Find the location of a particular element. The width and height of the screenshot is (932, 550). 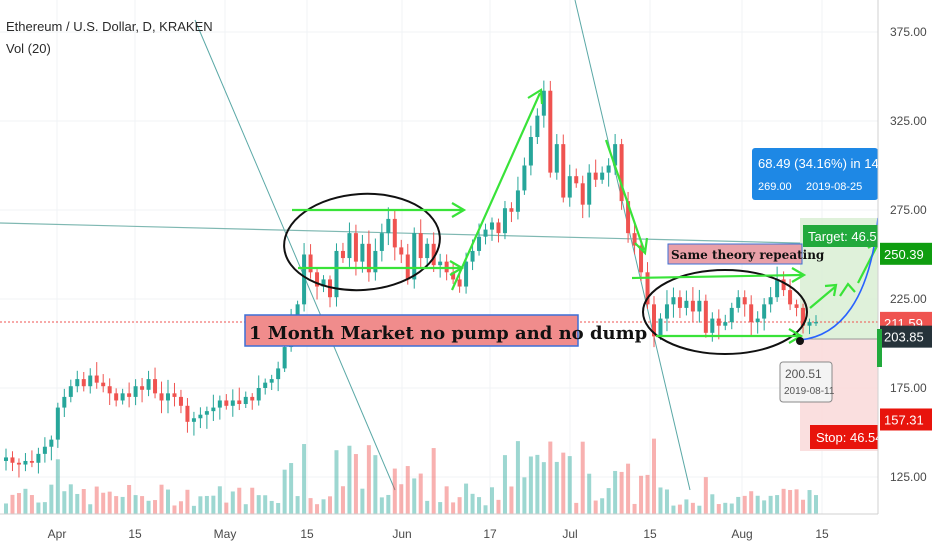

low-label-bg is located at coordinates (806, 382).